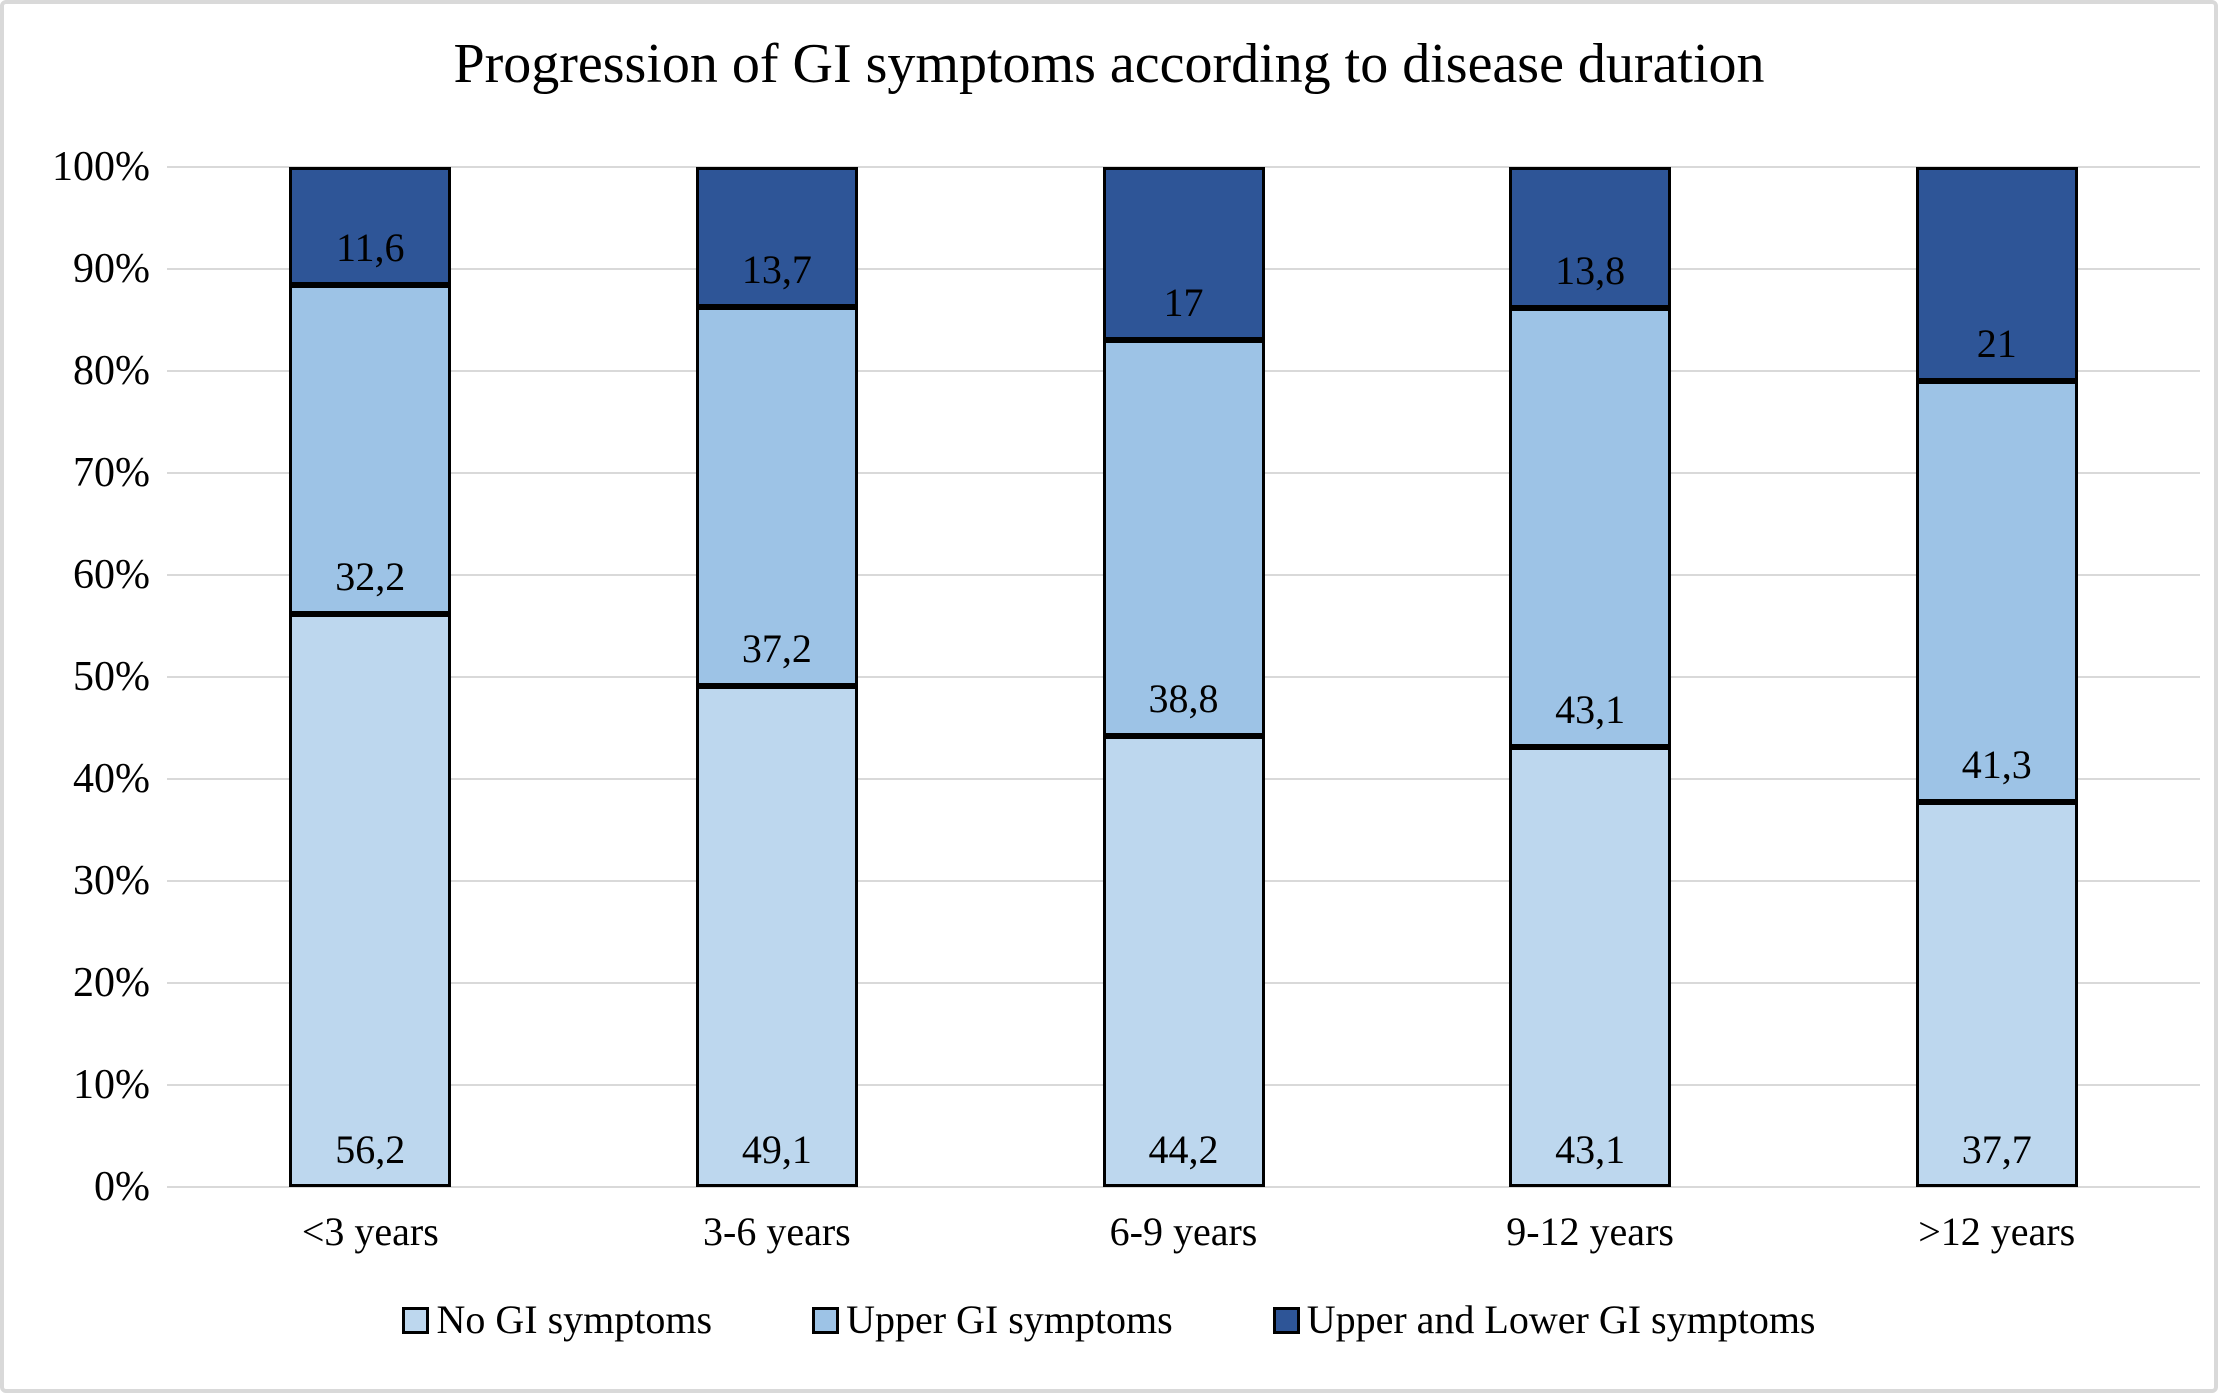  Describe the element at coordinates (1561, 1319) in the screenshot. I see `legend-label: Upper and Lower GI symptoms` at that location.